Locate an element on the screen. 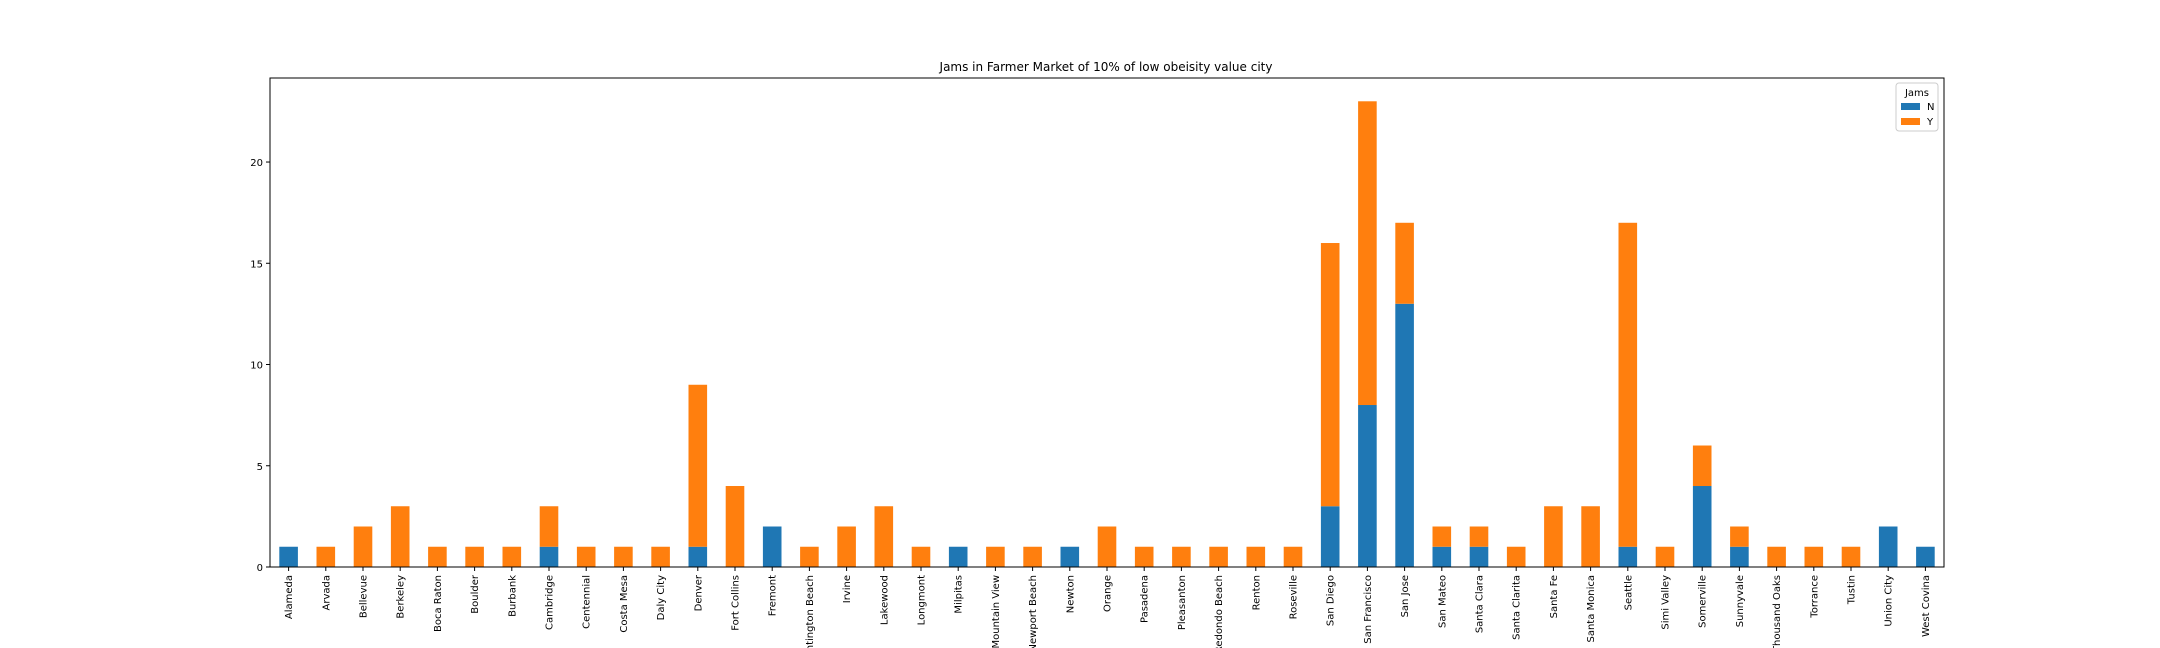 This screenshot has height=648, width=2160. bar-thousand-oaks-y is located at coordinates (1776, 556).